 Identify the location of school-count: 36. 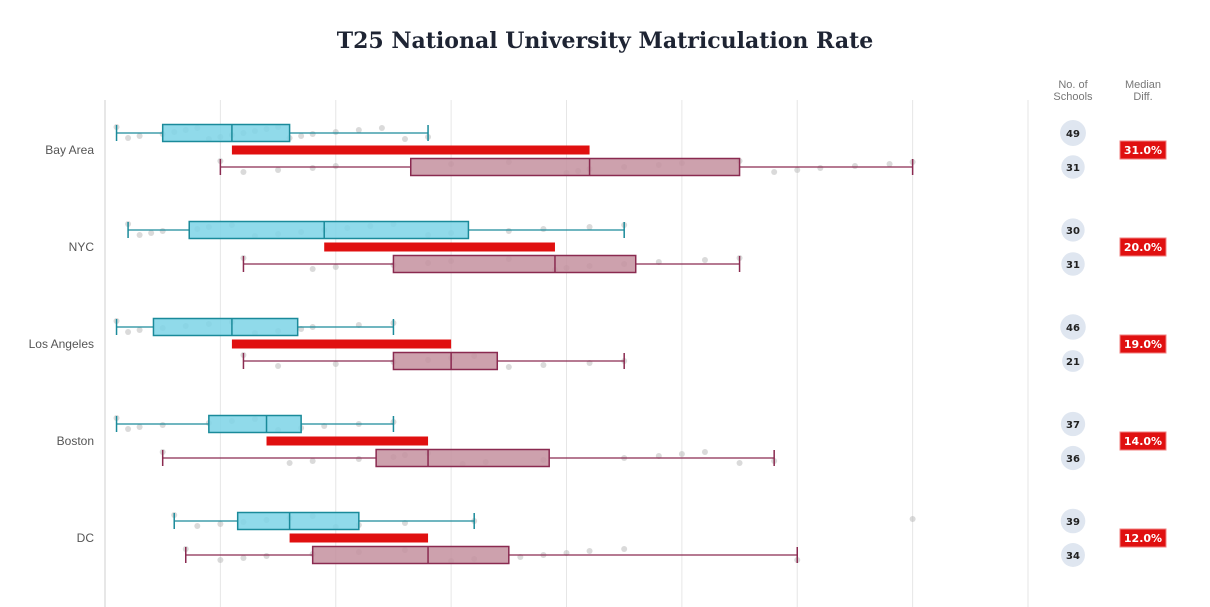
(1073, 459).